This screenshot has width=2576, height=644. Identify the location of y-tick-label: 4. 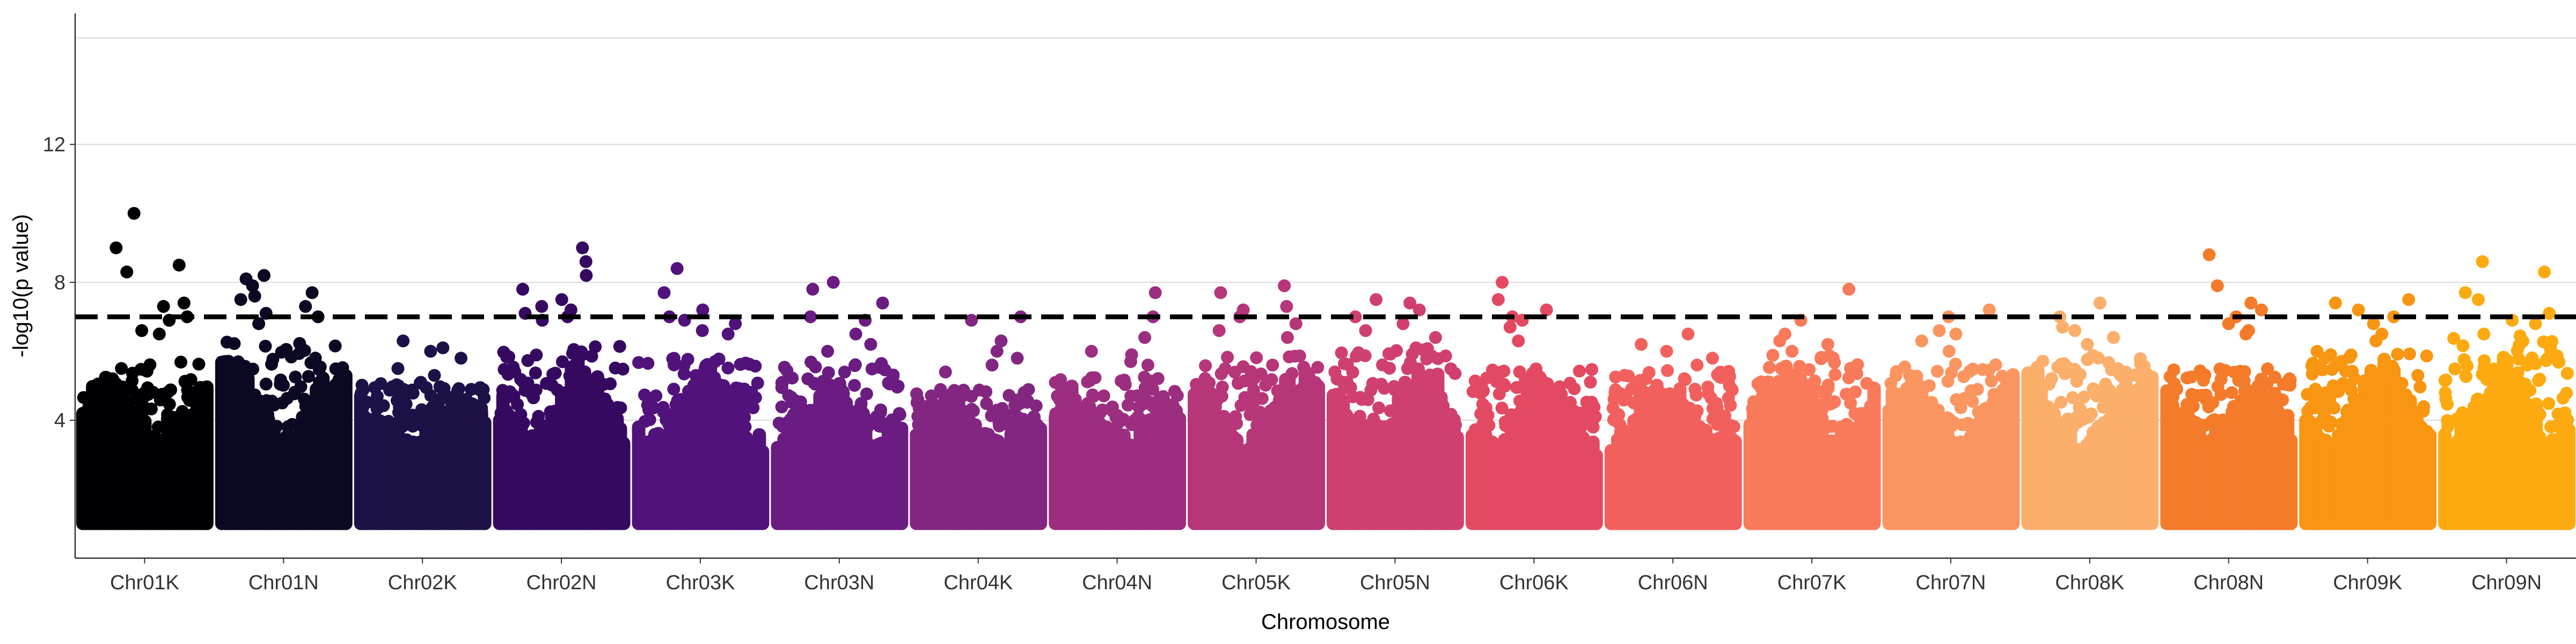
(59, 420).